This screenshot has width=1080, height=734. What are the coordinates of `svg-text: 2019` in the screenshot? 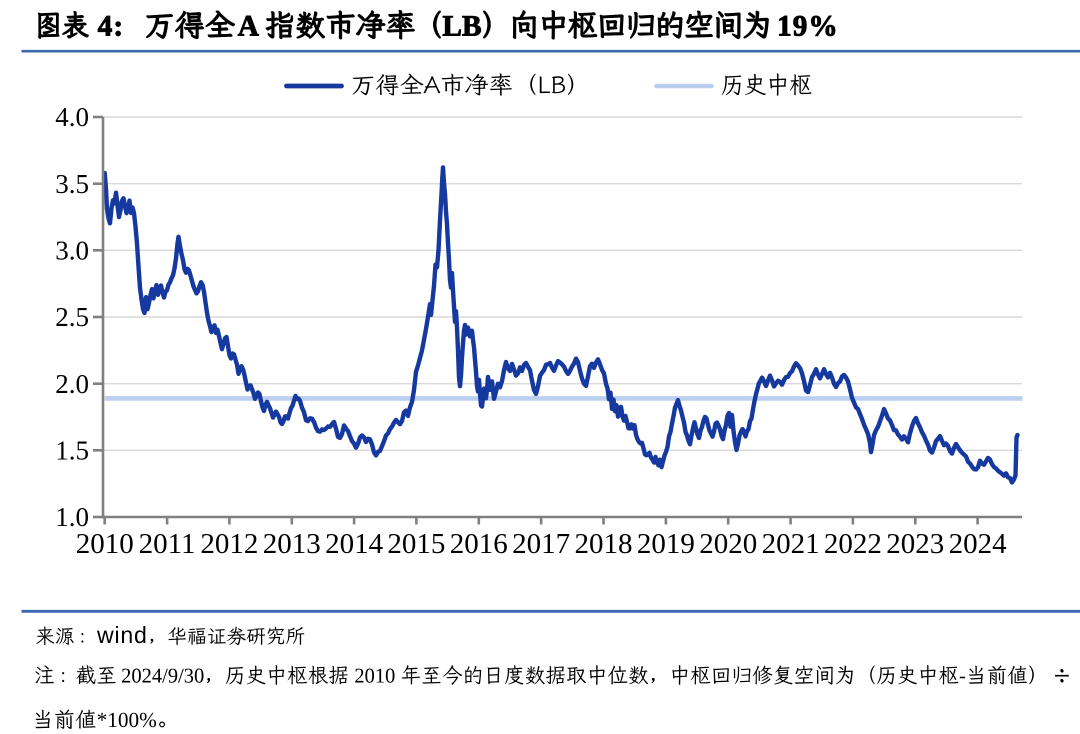 It's located at (666, 544).